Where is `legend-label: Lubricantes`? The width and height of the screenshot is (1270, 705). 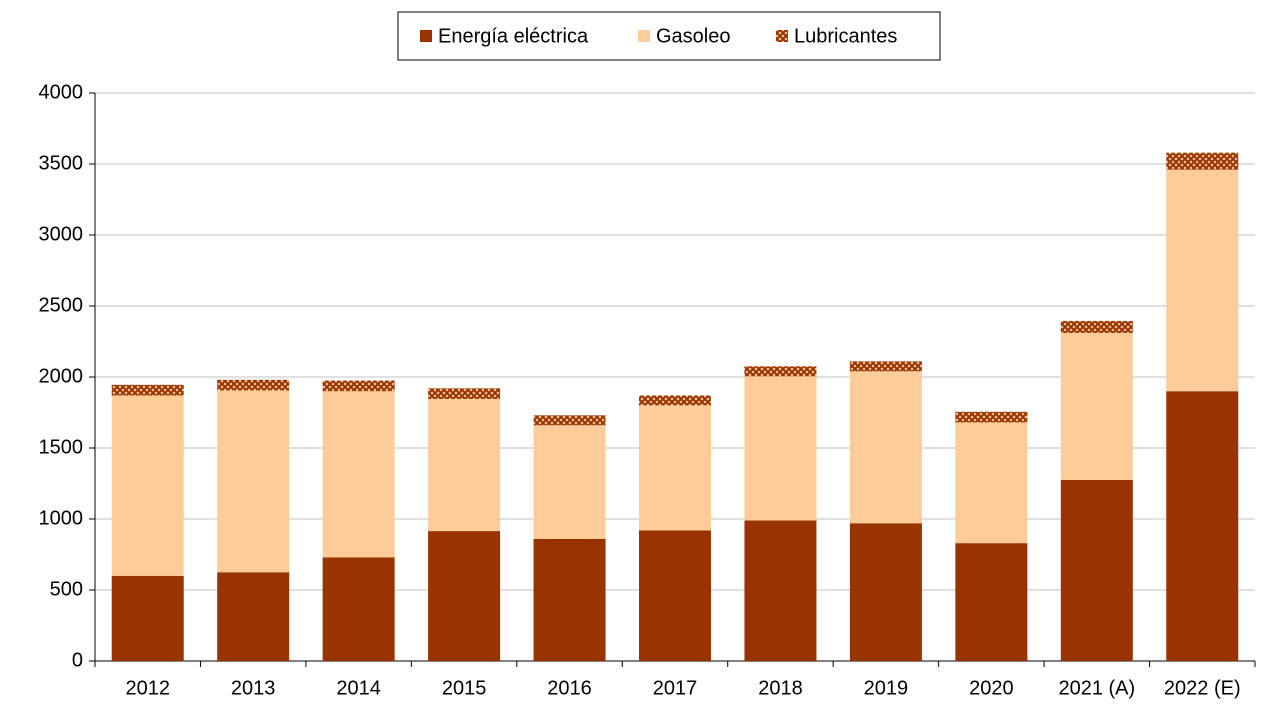
legend-label: Lubricantes is located at coordinates (845, 36).